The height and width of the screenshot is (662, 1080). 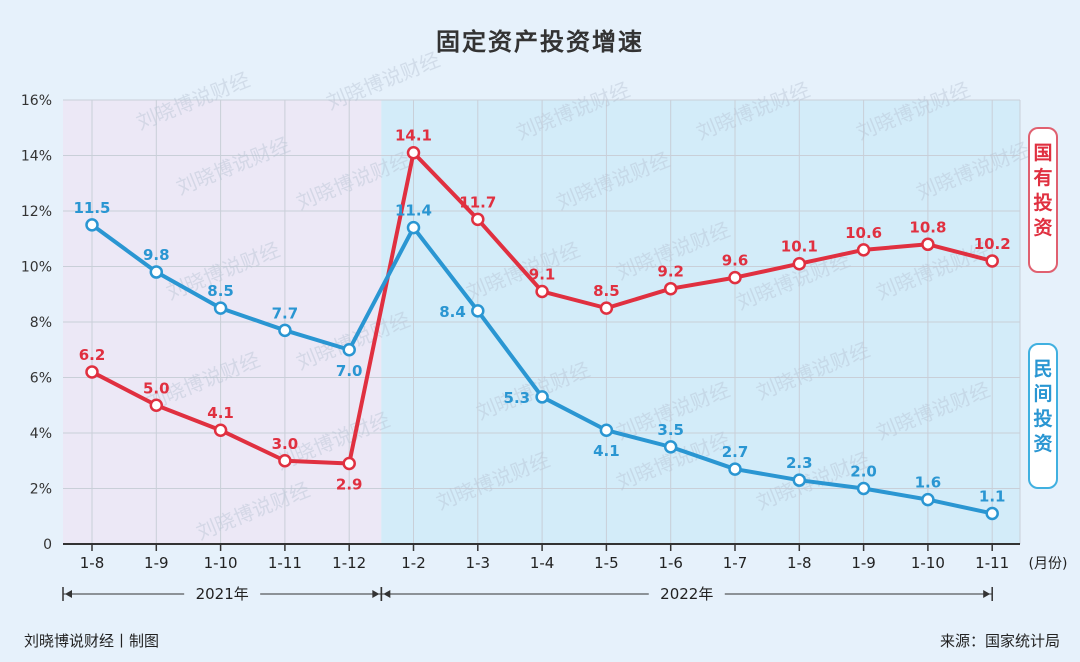 I want to click on data-label: 6.2, so click(x=92, y=355).